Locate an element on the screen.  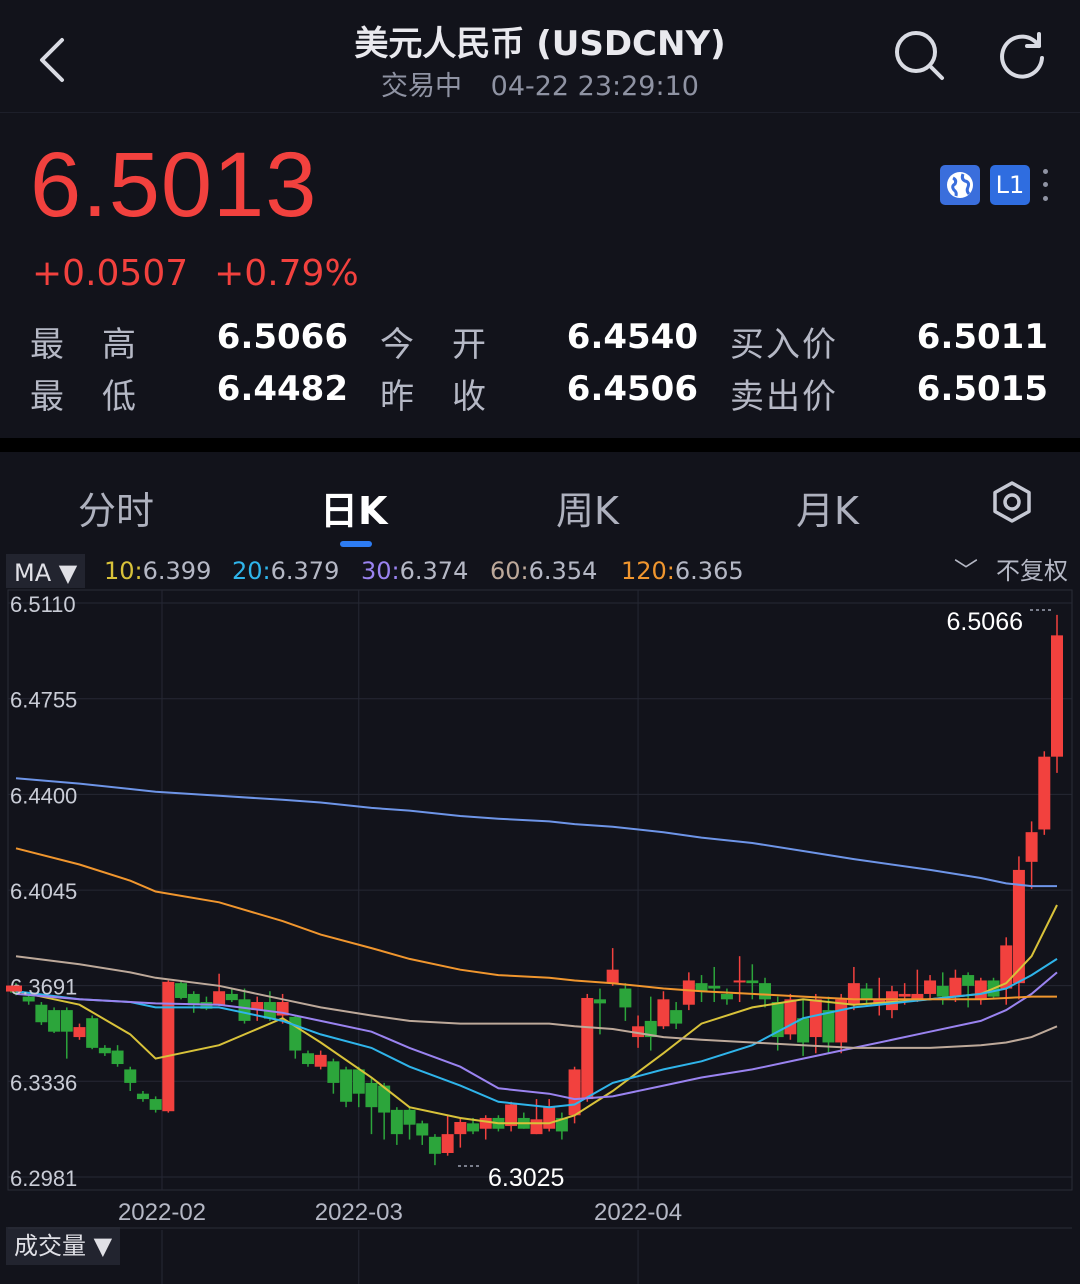
stat-label: 买入价 is located at coordinates (784, 345).